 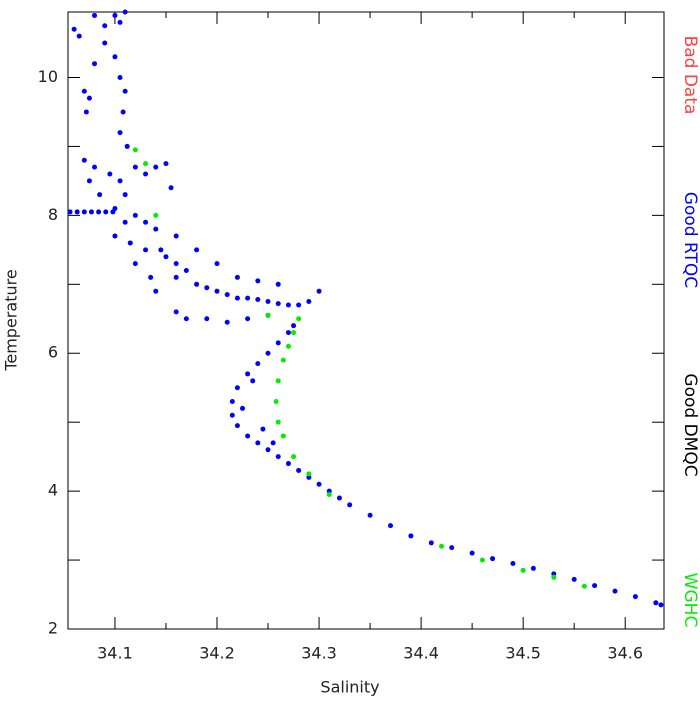 I want to click on x-axis-label: Salinity, so click(x=349, y=687).